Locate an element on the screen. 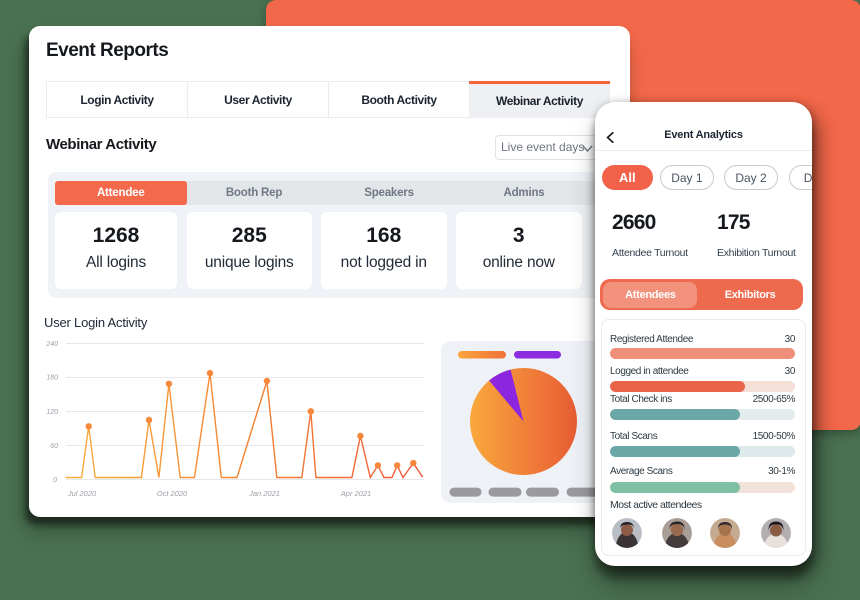  svg-text: Oct 2020 is located at coordinates (172, 493).